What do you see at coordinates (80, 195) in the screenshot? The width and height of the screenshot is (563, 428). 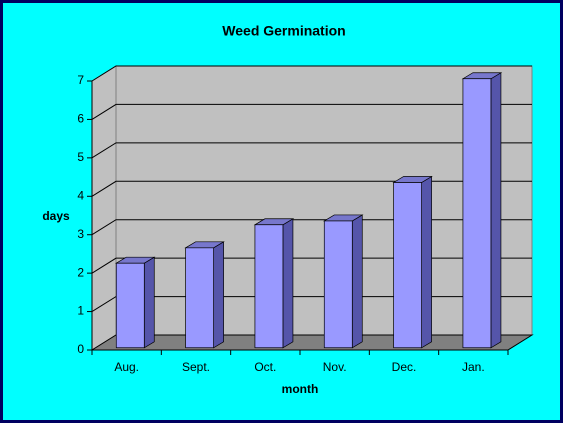 I see `y-tick-label: 4` at bounding box center [80, 195].